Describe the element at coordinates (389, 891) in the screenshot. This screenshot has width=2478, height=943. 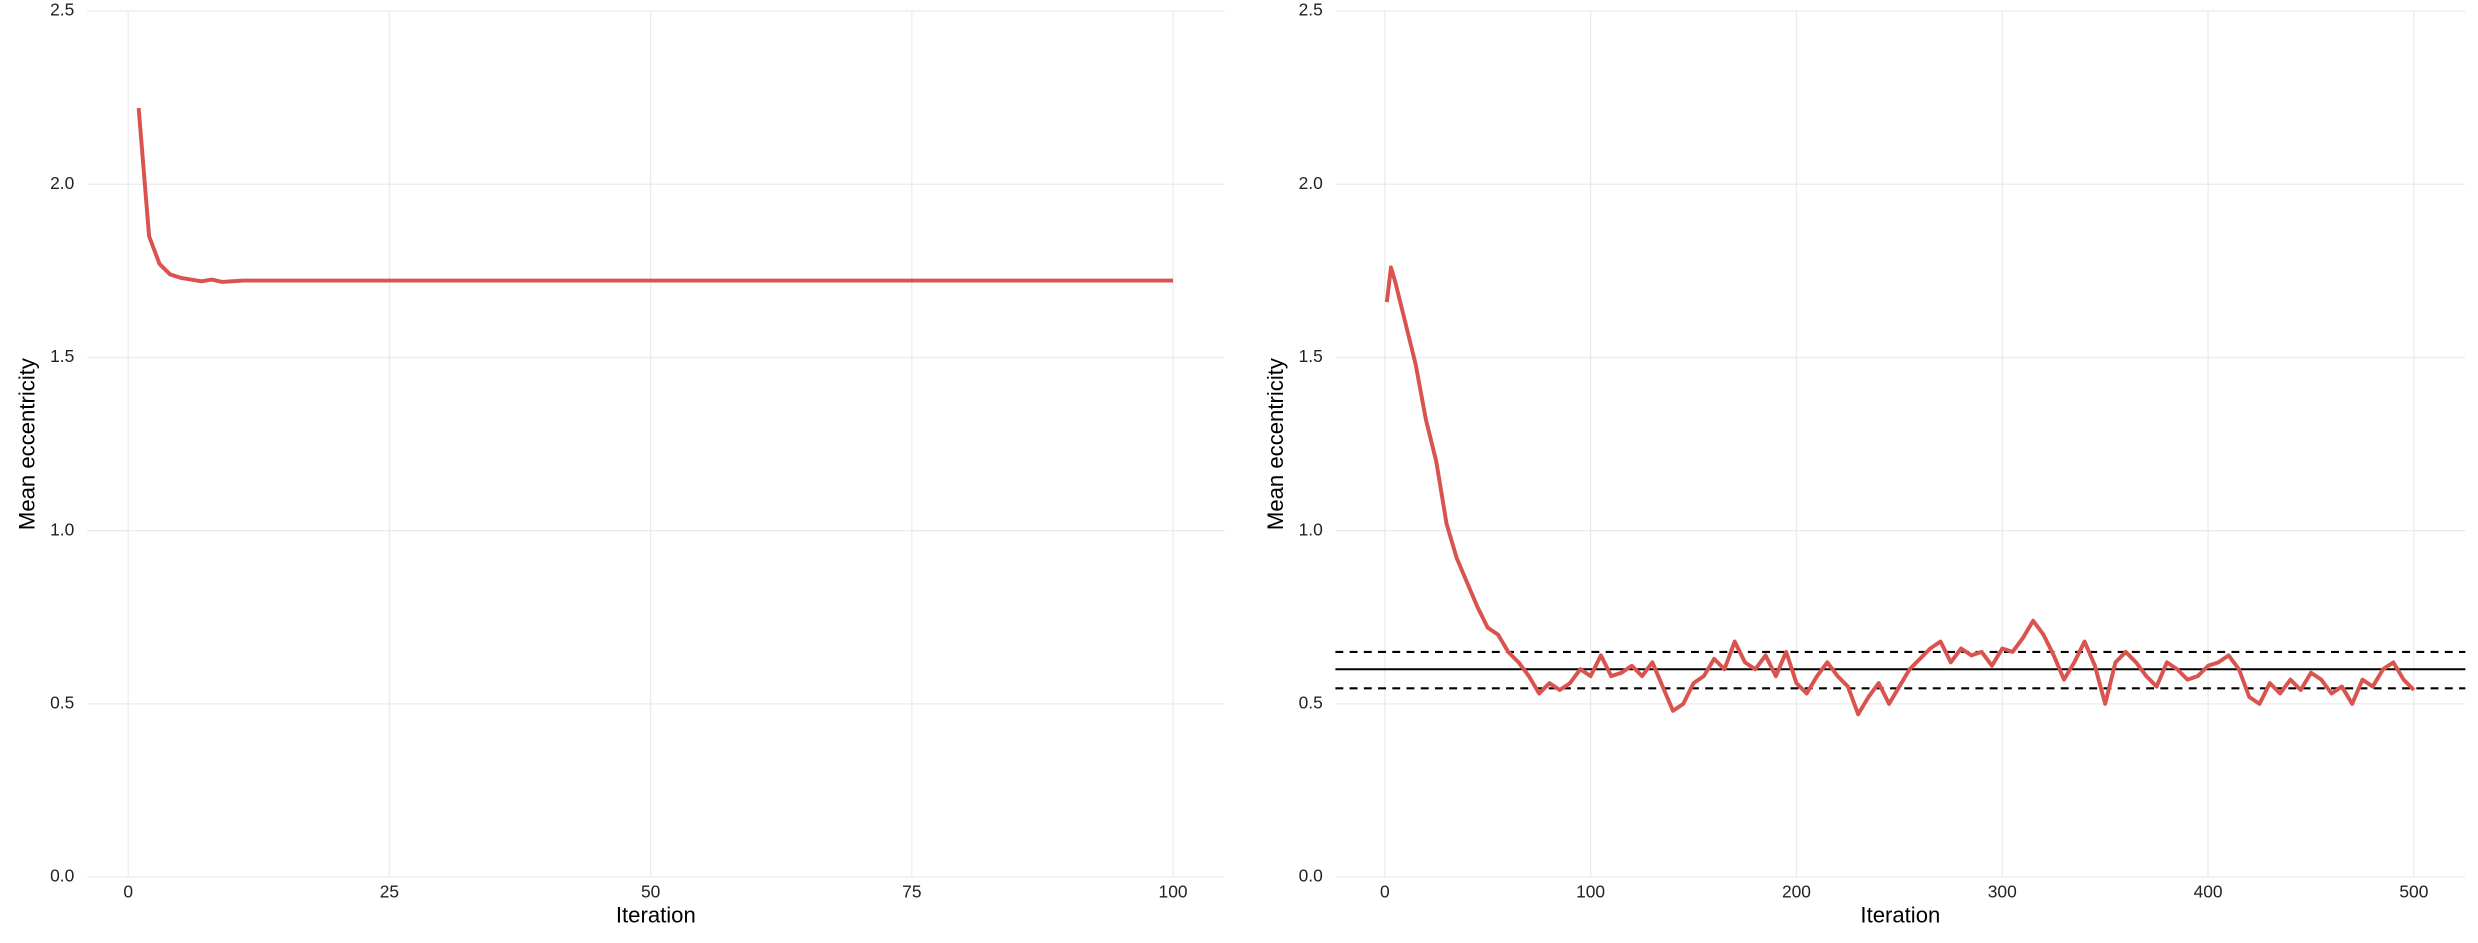
I see `x-tick-label: 25` at that location.